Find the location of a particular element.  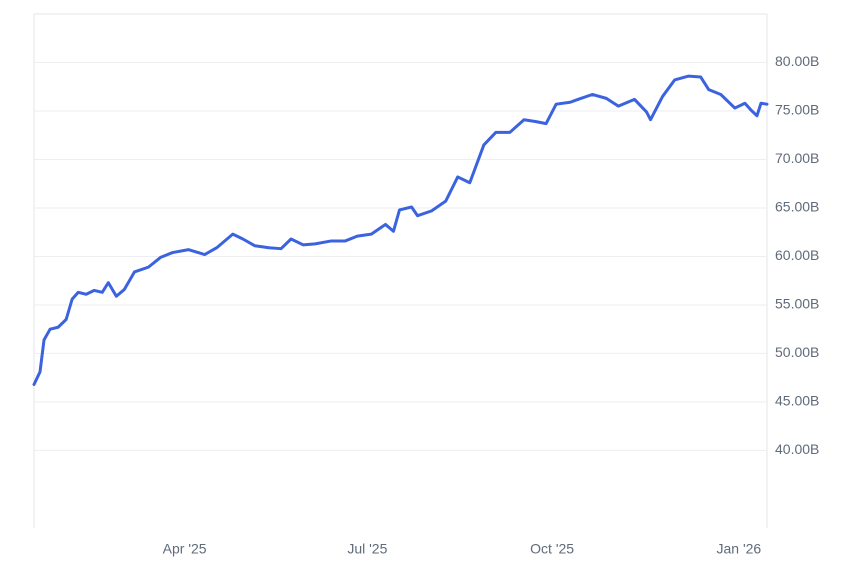

y-tick-label: 40.00B is located at coordinates (797, 449).